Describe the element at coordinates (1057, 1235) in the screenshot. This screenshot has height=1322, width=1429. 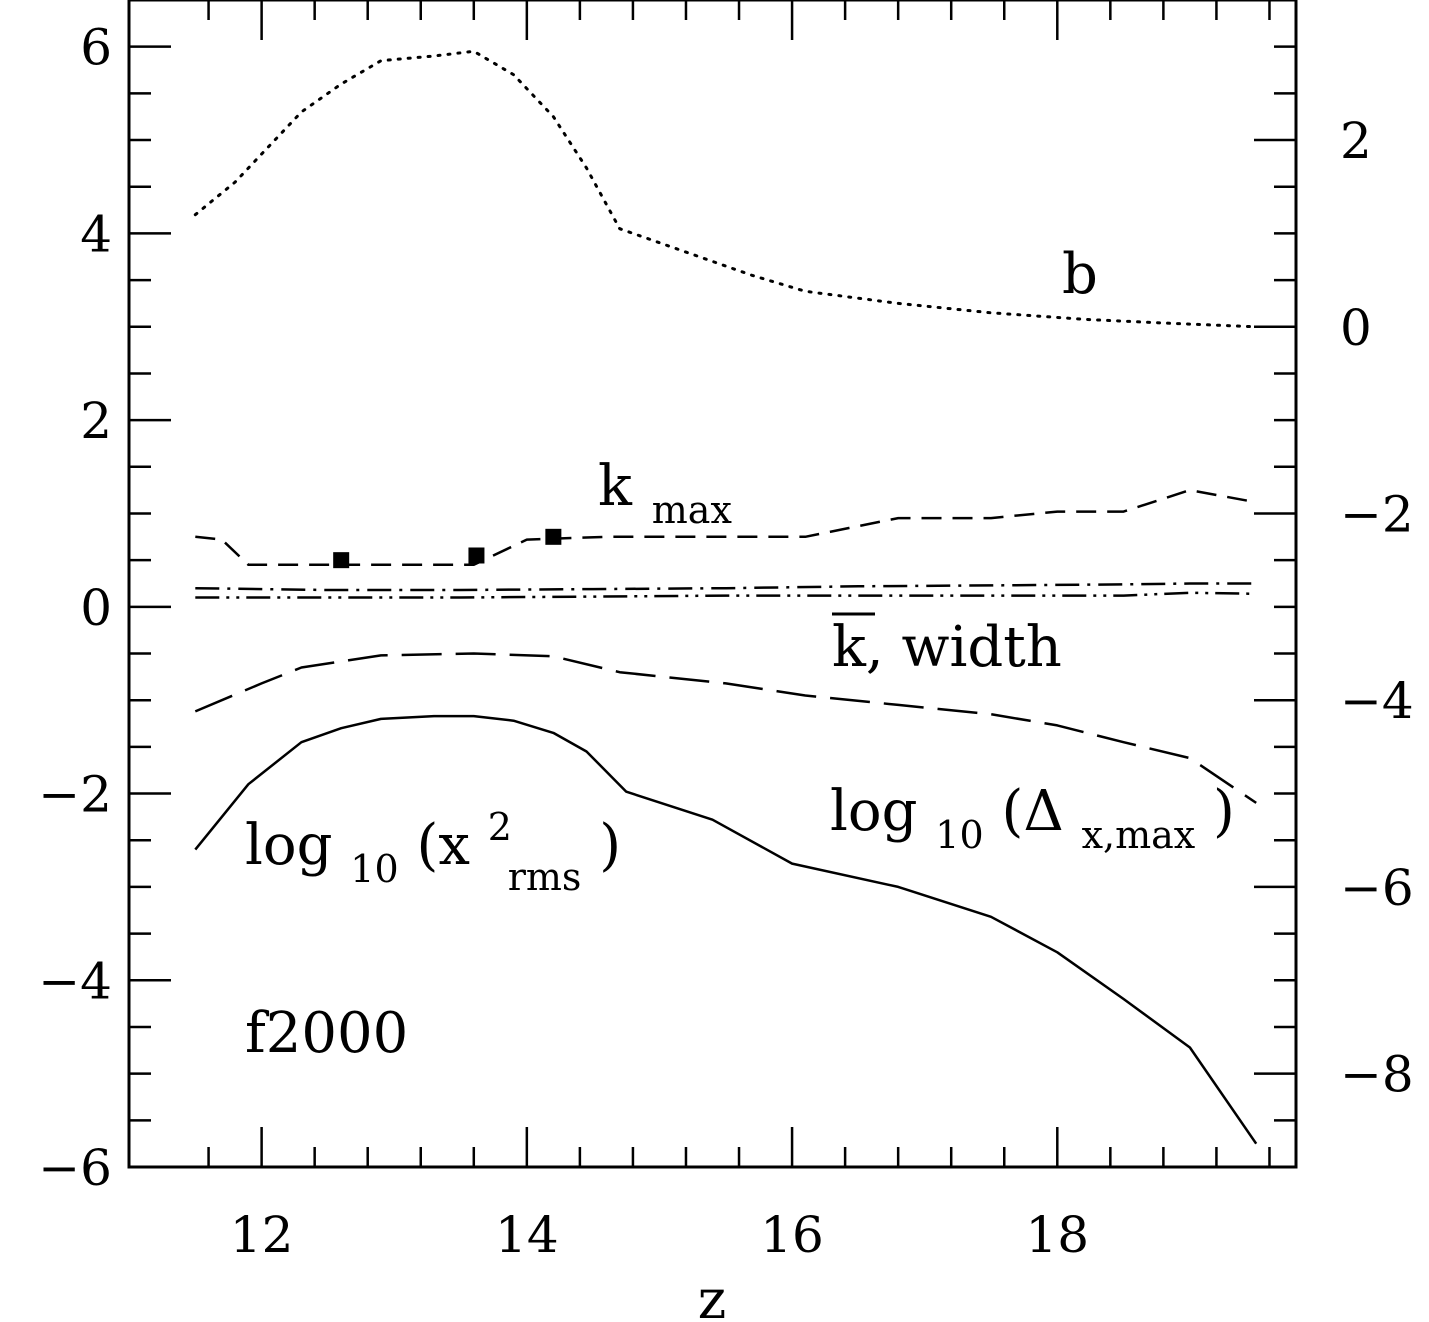
I see `x-tick-label: 18` at that location.